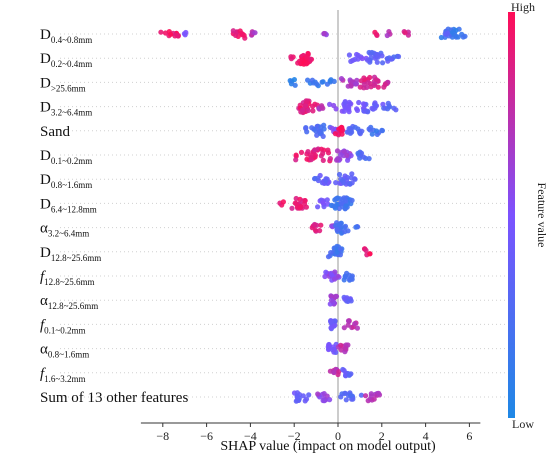 This screenshot has width=550, height=459. What do you see at coordinates (66, 181) in the screenshot?
I see `feature-label: D0.8~1.6mm` at bounding box center [66, 181].